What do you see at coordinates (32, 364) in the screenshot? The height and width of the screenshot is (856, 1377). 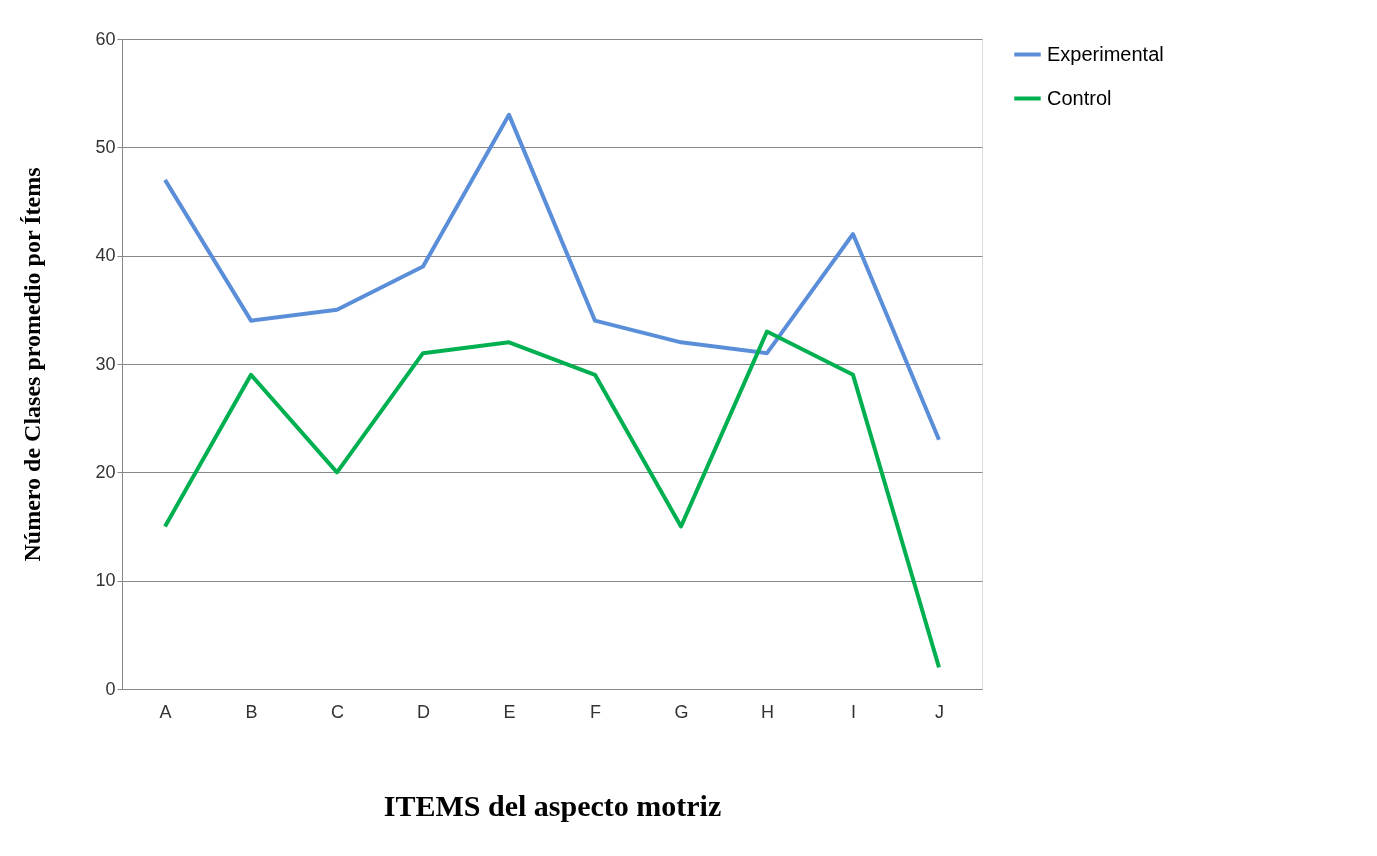 I see `y-axis-title: Número de Clases promedio por Ítems` at bounding box center [32, 364].